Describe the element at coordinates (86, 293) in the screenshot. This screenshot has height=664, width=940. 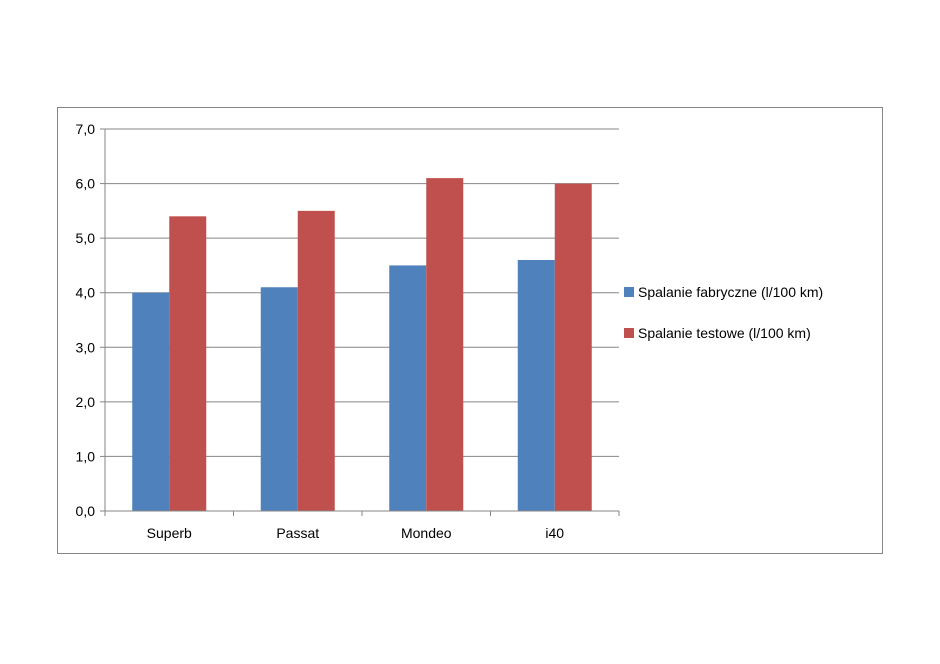
I see `y-tick-label: 4,0` at that location.